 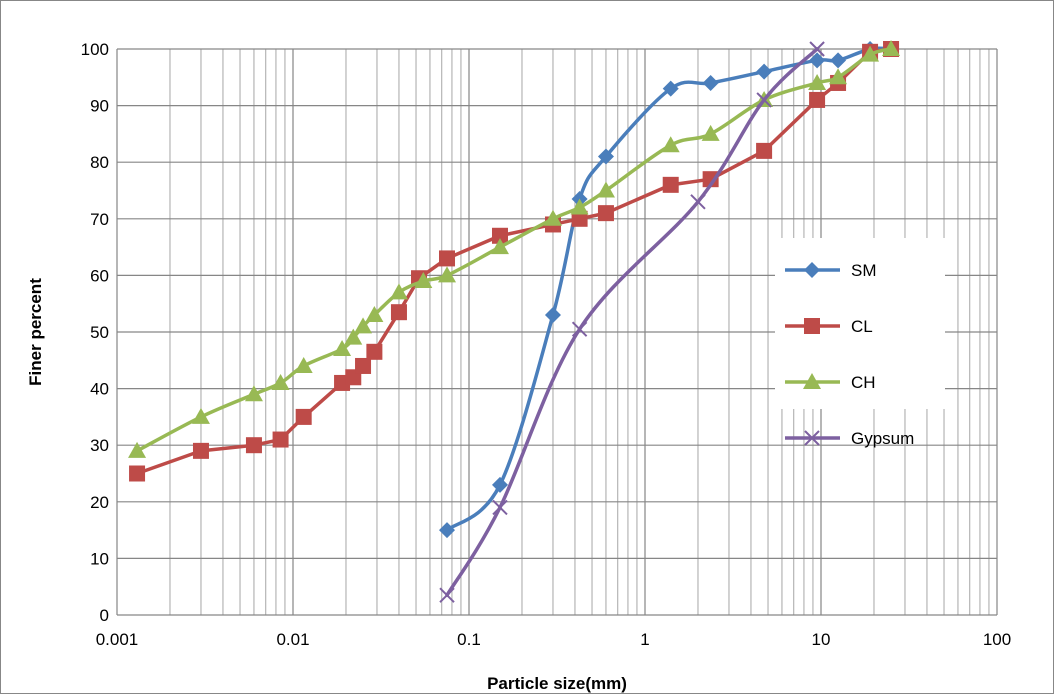 I want to click on y-tick-label: 0, so click(x=104, y=615).